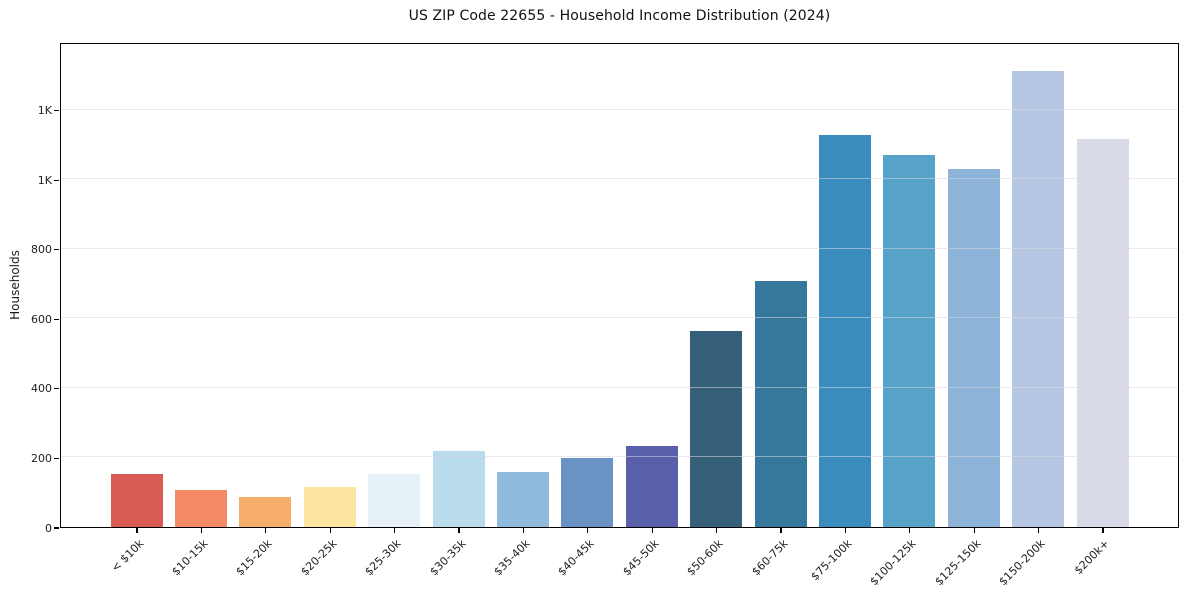 The width and height of the screenshot is (1189, 590). I want to click on bar-$60-75k, so click(780, 404).